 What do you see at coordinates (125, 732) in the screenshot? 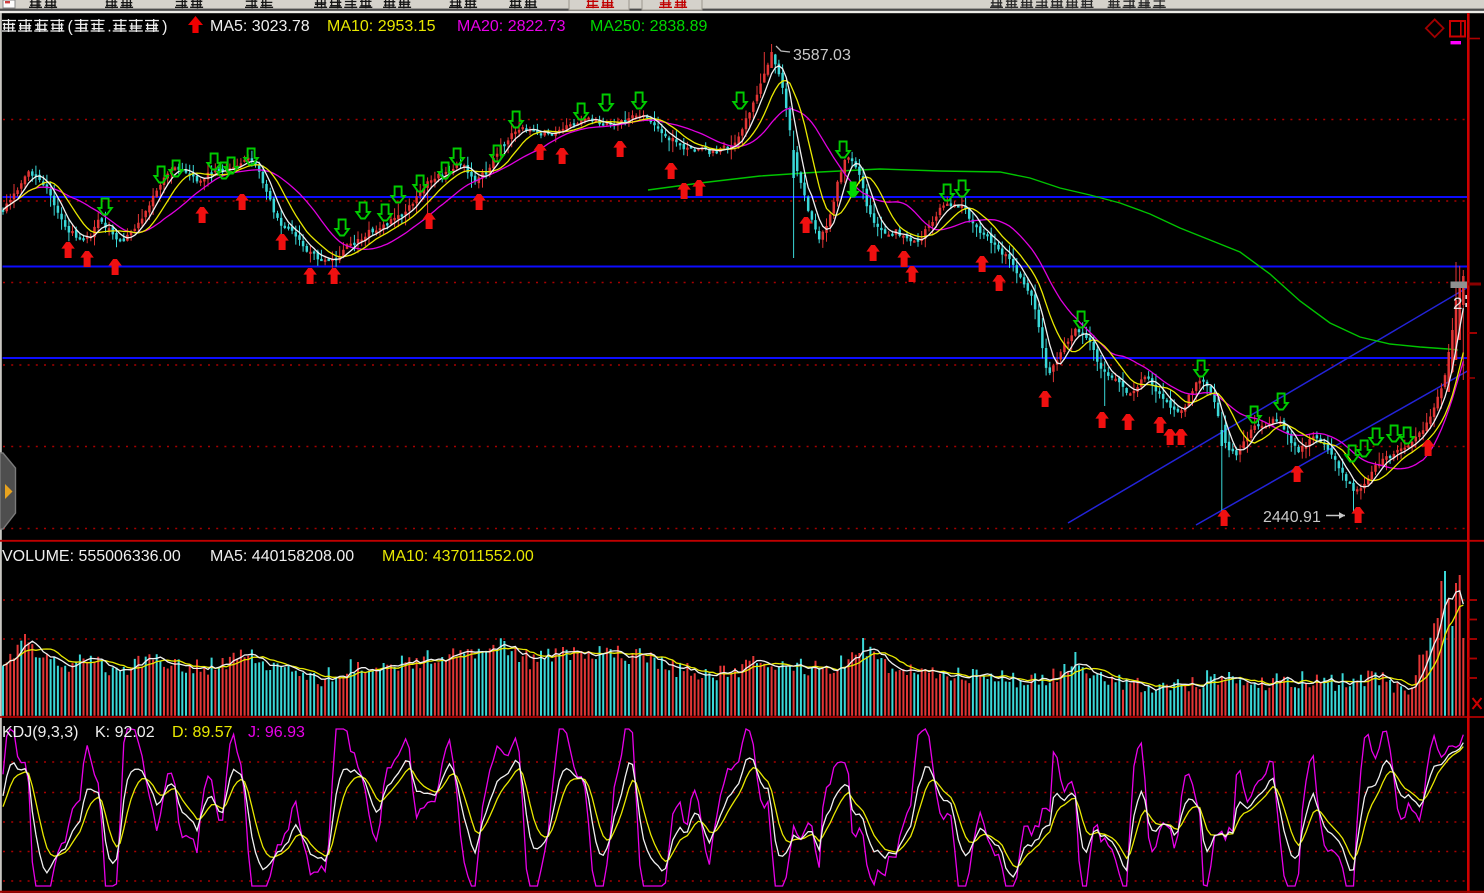
I see `svg-text: K: 92.02` at bounding box center [125, 732].